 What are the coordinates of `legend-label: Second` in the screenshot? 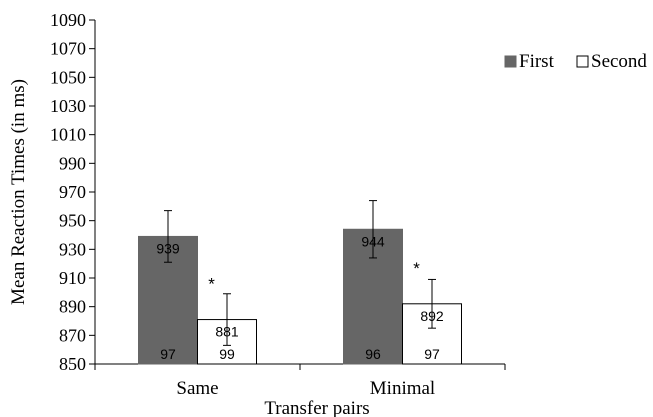 It's located at (619, 61).